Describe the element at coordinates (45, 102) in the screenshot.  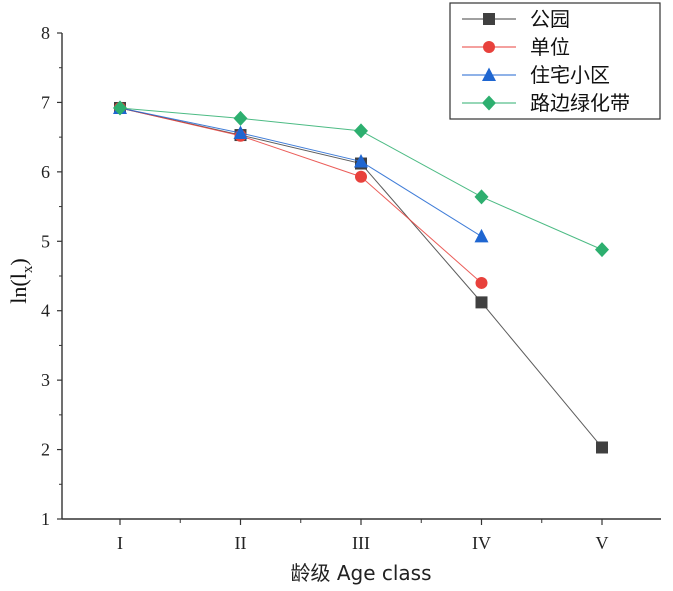
I see `y-tick-label: 7` at that location.